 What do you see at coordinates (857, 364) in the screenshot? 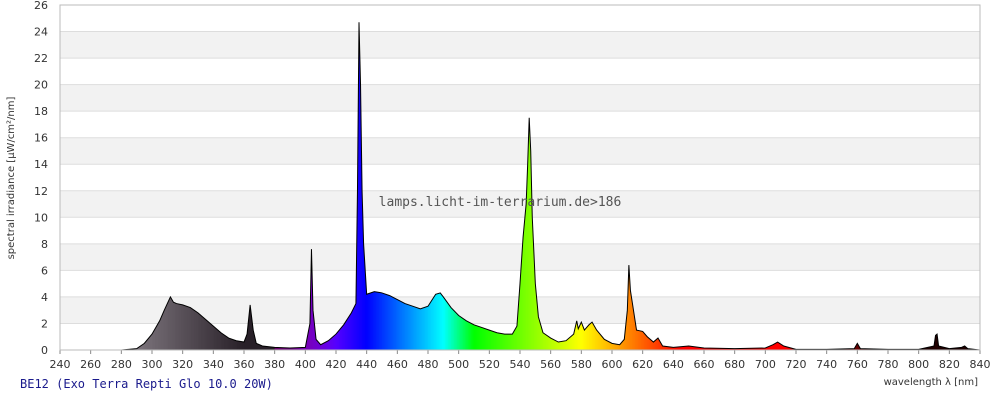
I see `x-tick-label: 760` at bounding box center [857, 364].